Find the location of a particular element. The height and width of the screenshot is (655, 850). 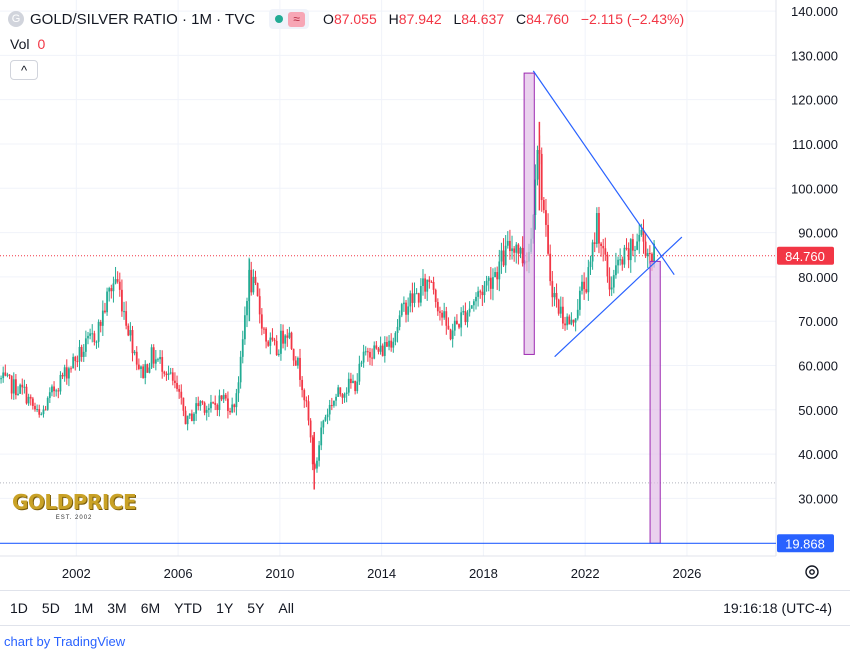

range-1d: 1D is located at coordinates (19, 608).